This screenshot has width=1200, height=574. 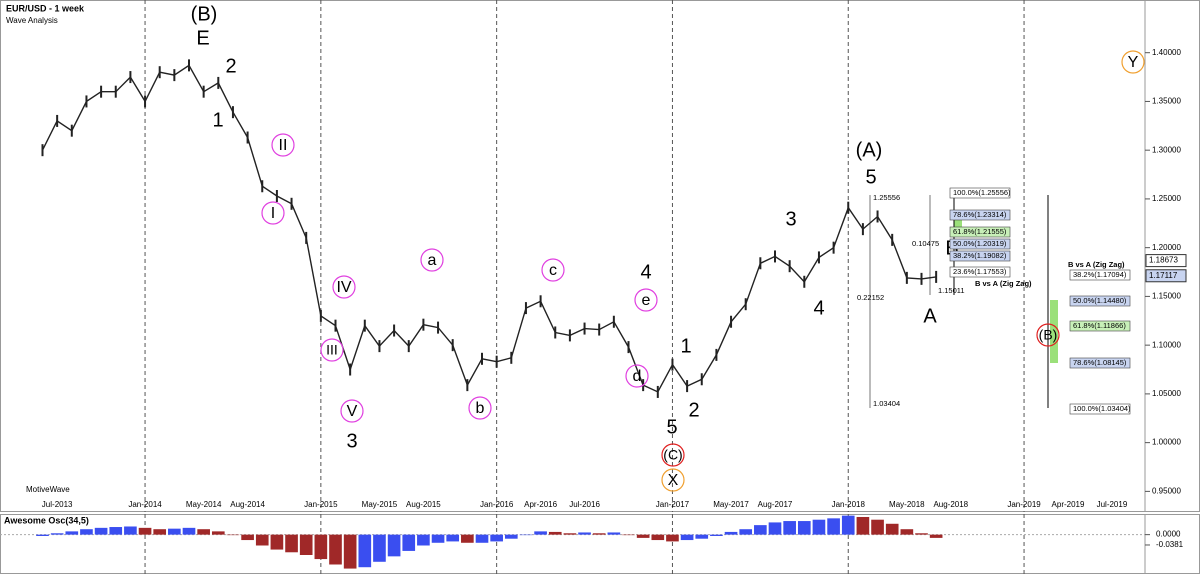 I want to click on wave-label: III, so click(x=332, y=350).